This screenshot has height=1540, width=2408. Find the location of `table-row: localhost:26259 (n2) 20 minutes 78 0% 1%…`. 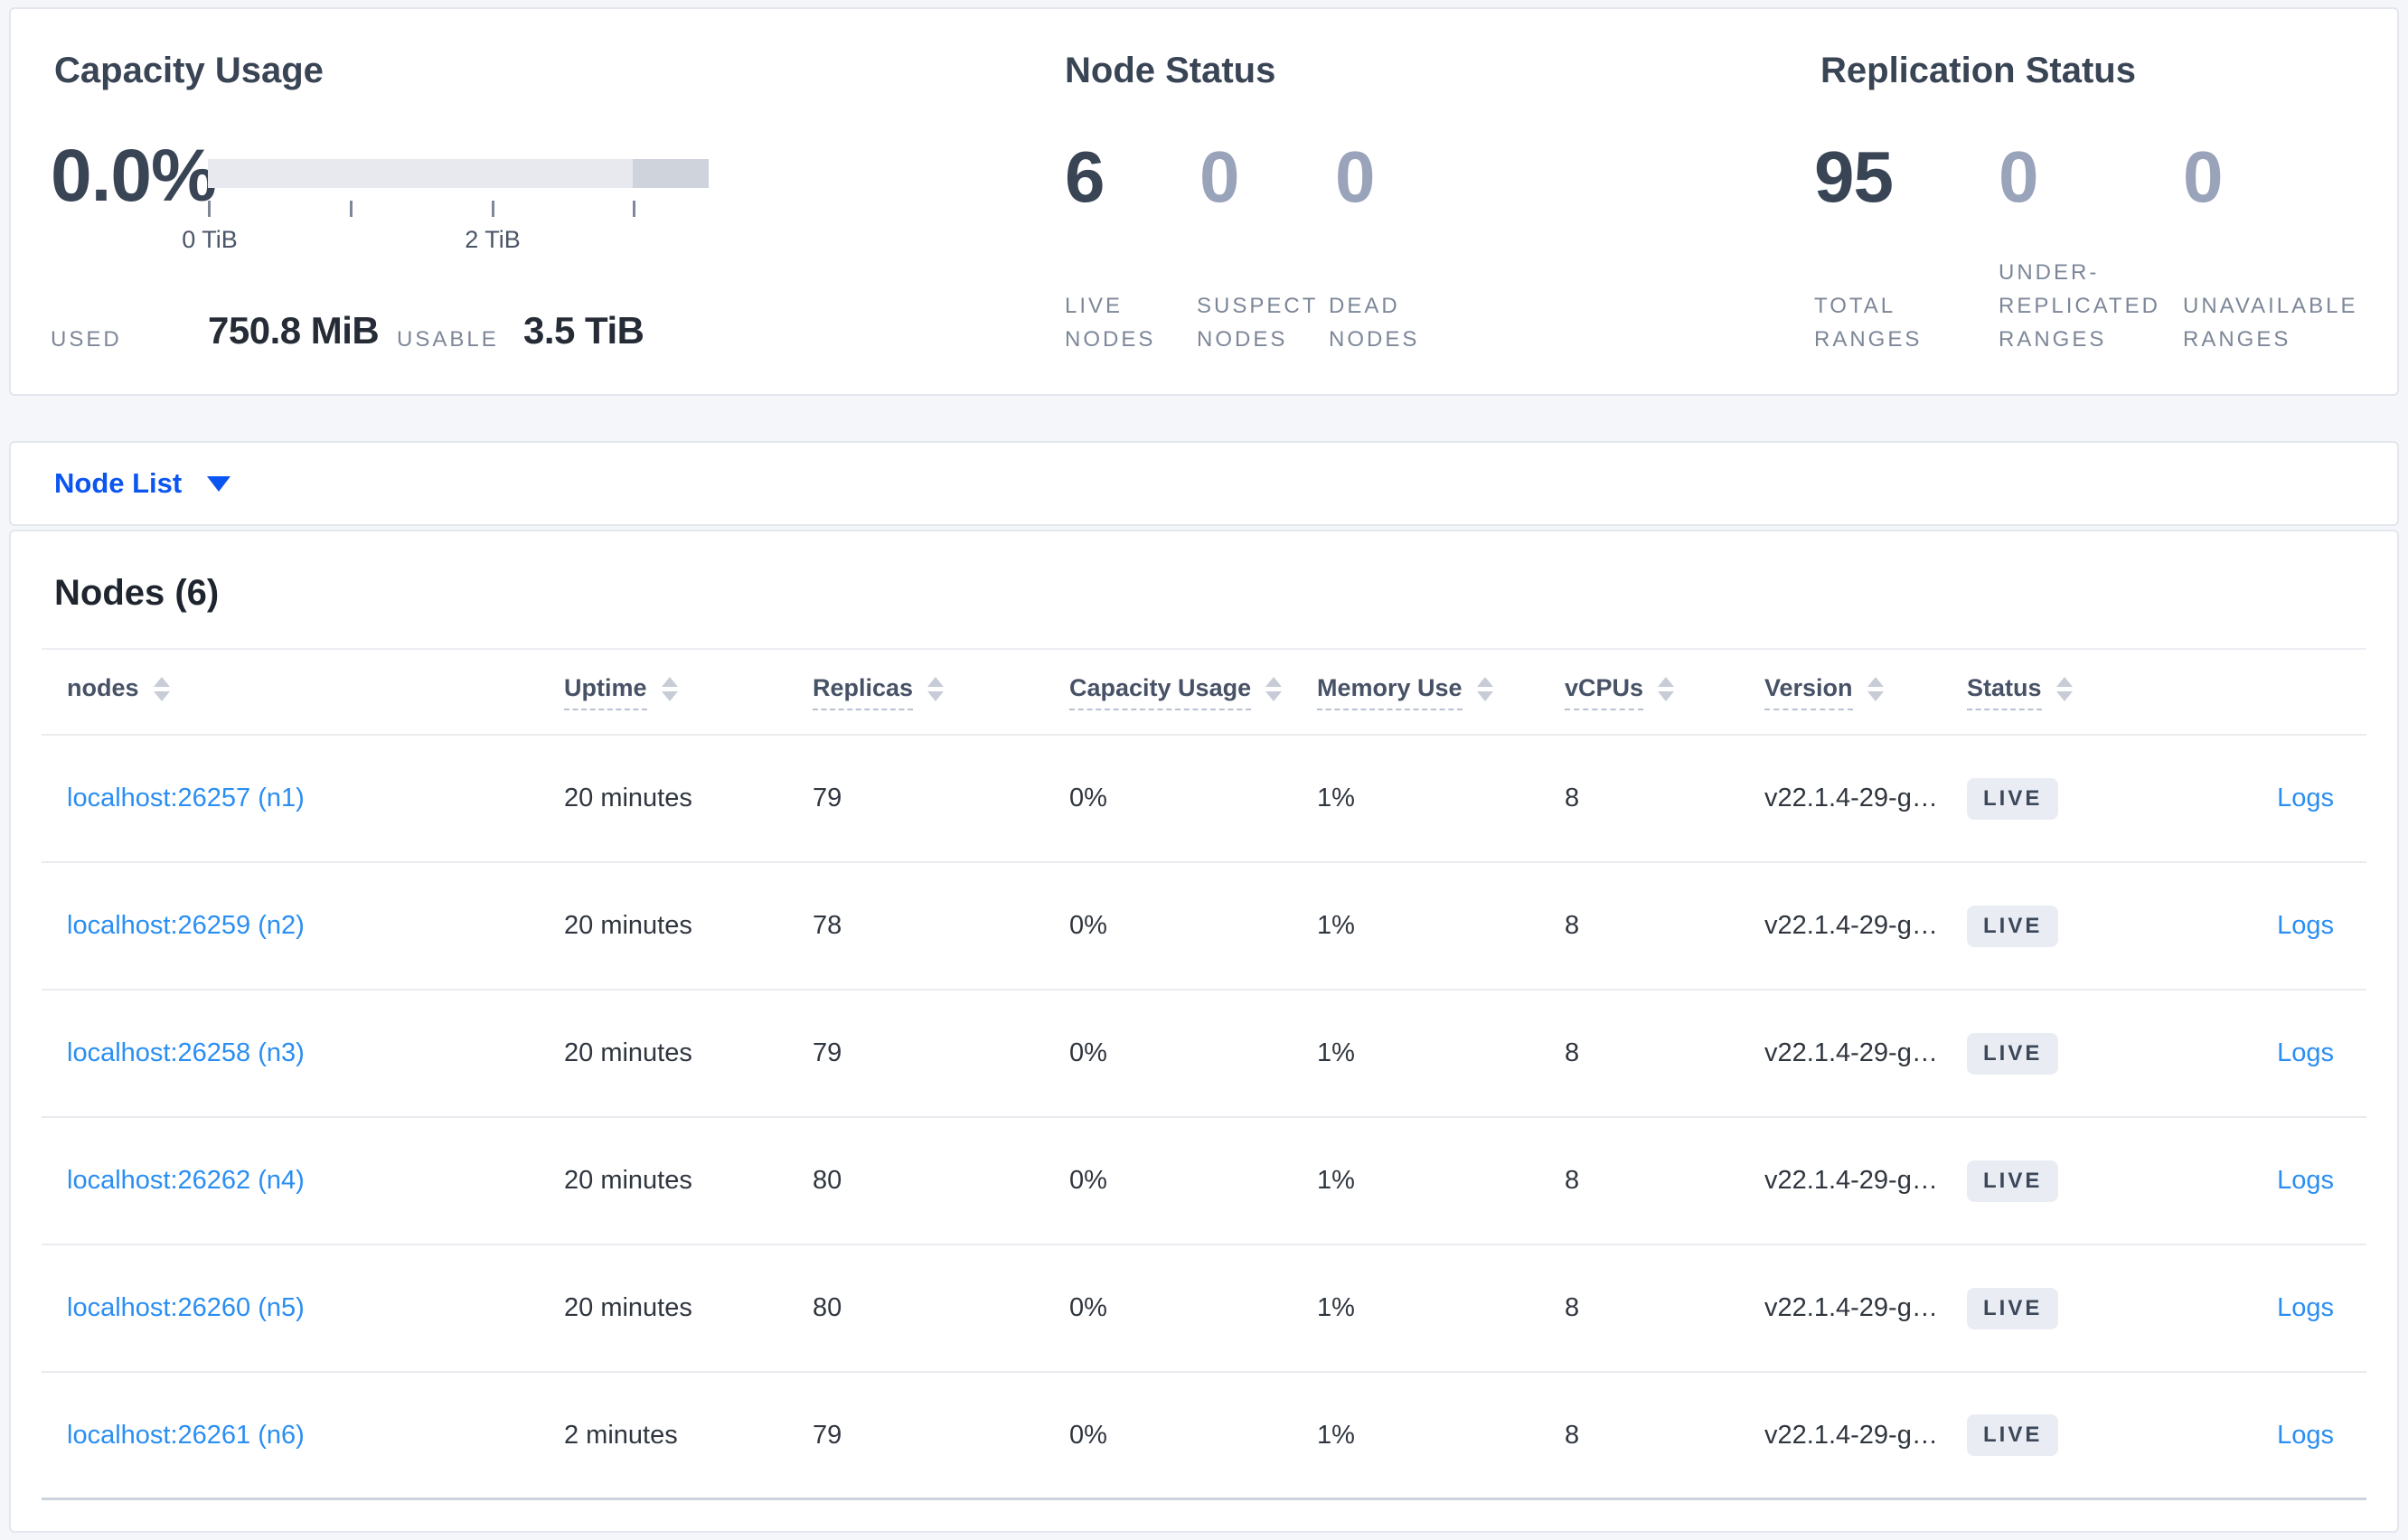

table-row: localhost:26259 (n2) 20 minutes 78 0% 1%… is located at coordinates (1204, 927).